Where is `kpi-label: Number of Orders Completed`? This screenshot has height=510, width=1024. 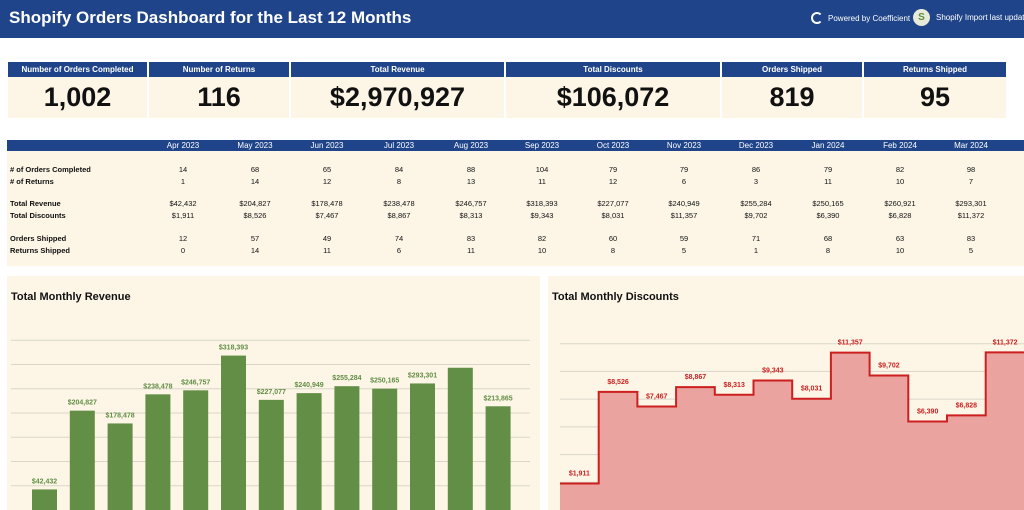 kpi-label: Number of Orders Completed is located at coordinates (77, 69).